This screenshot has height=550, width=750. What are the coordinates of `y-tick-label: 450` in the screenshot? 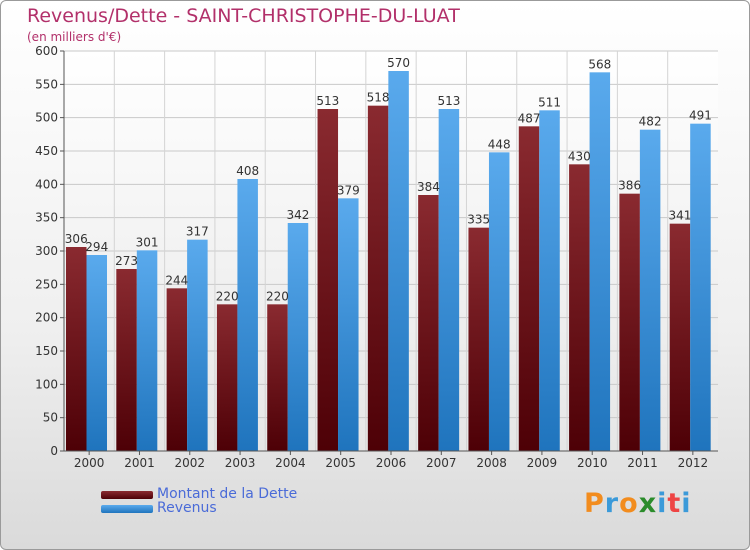 It's located at (46, 151).